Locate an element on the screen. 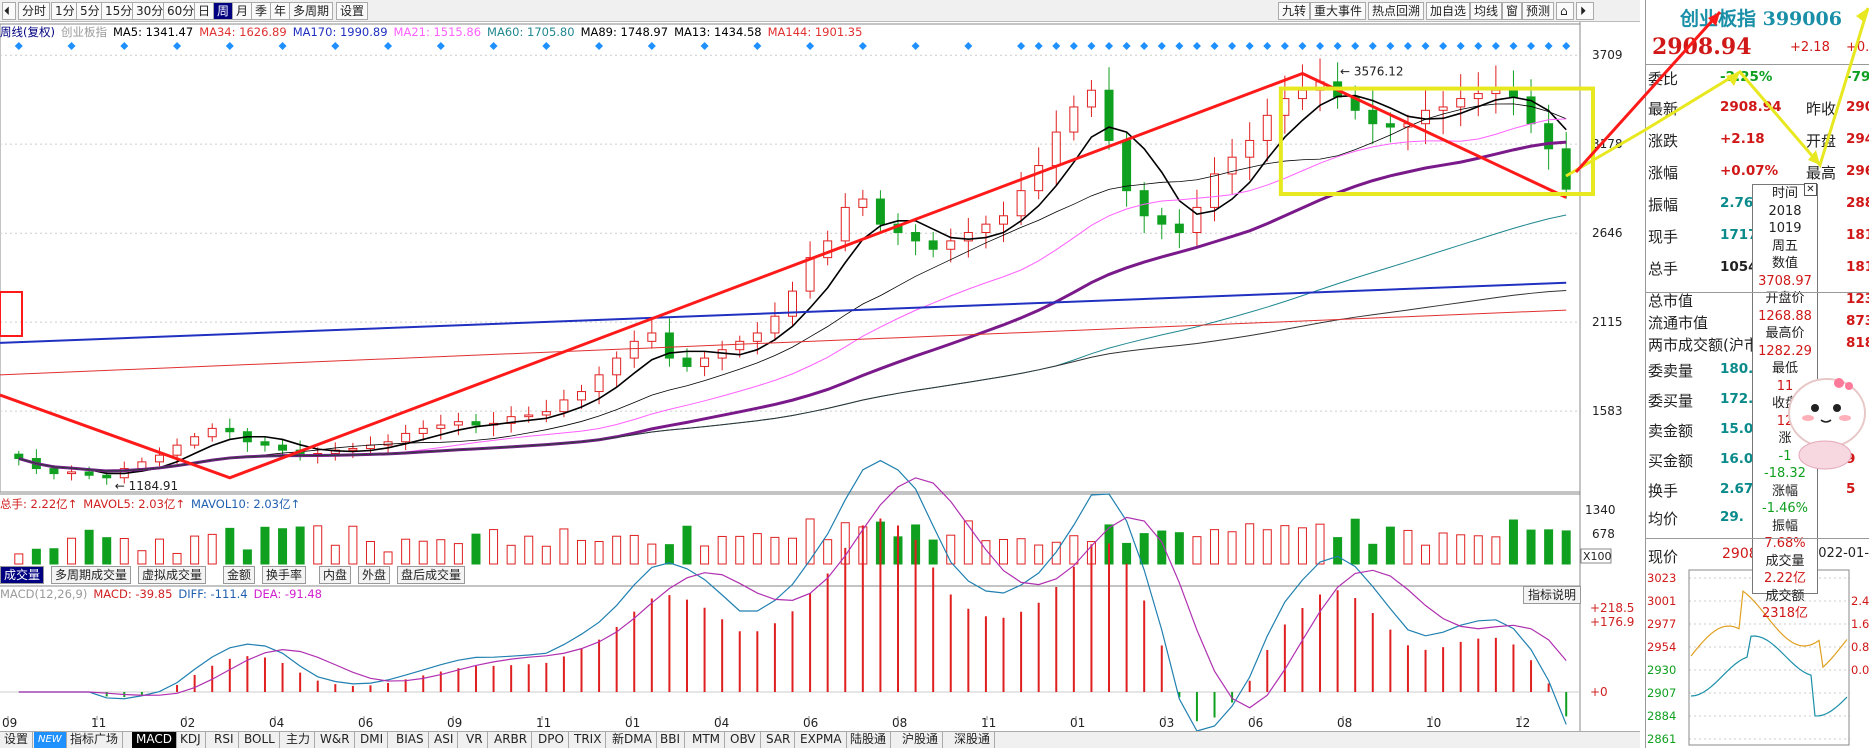 The height and width of the screenshot is (748, 1869). tool-button: 窗 is located at coordinates (1512, 11).